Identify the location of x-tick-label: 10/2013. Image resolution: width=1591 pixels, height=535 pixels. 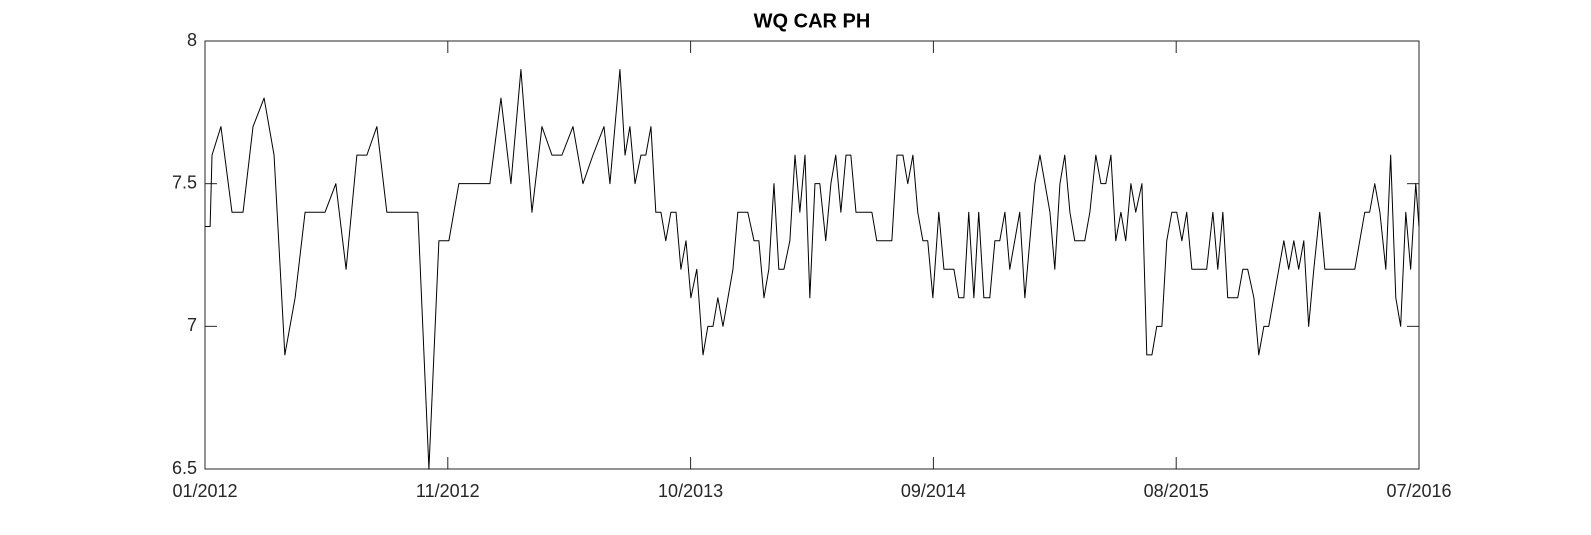
(690, 491).